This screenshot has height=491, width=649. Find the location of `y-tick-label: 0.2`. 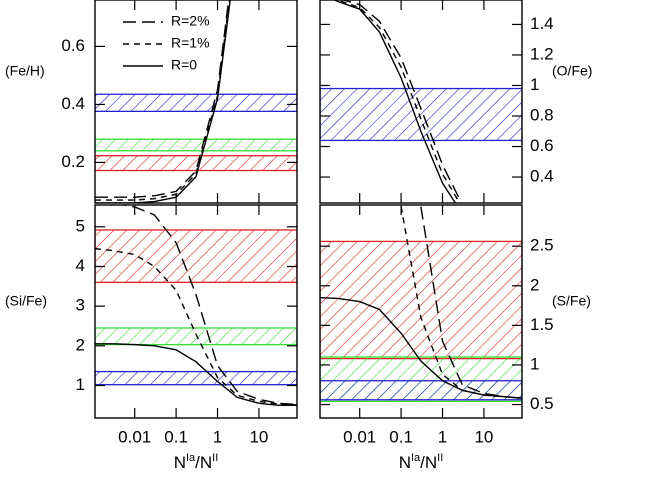

y-tick-label: 0.2 is located at coordinates (73, 161).